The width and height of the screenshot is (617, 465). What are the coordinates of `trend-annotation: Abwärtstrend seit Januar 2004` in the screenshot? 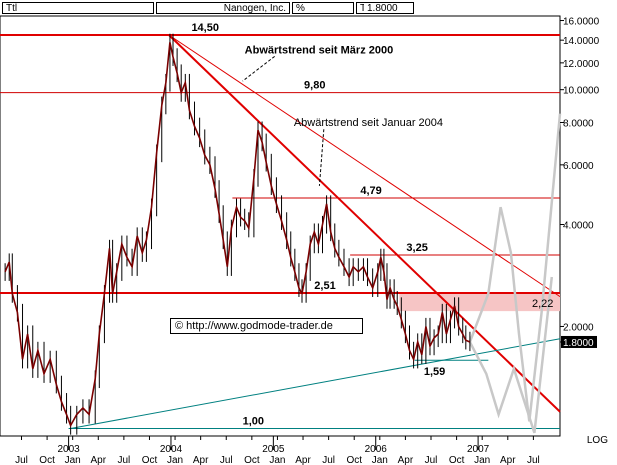 It's located at (368, 123).